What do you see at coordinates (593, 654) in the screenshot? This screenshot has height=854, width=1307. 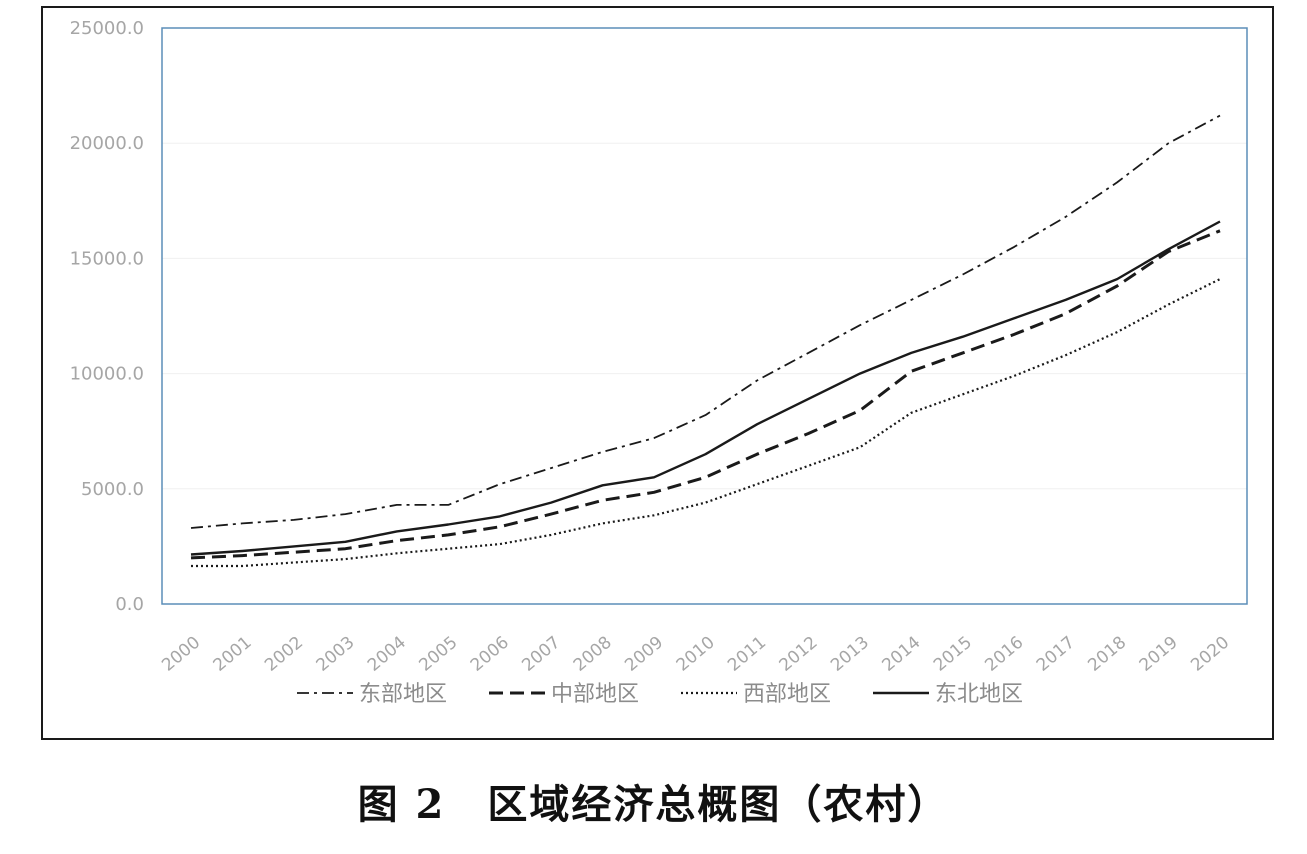 I see `x-tick-label: 2008` at bounding box center [593, 654].